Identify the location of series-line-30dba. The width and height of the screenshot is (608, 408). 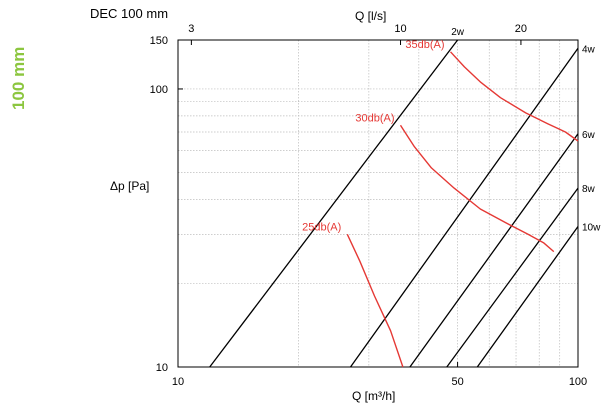
(477, 188).